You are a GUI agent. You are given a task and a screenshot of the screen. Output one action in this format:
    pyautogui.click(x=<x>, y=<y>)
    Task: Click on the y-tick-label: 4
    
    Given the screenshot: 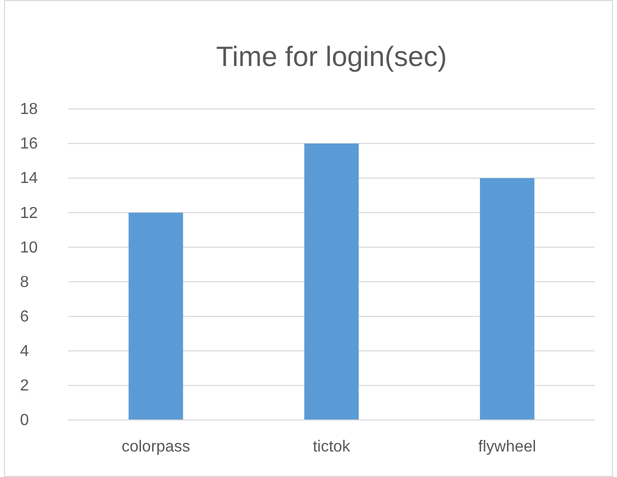 What is the action you would take?
    pyautogui.click(x=24, y=351)
    